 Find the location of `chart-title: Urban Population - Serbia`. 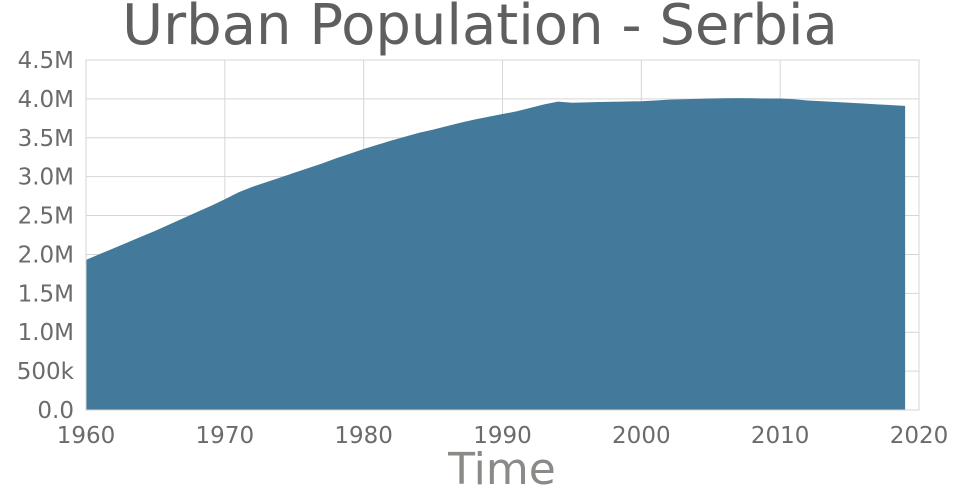

chart-title: Urban Population - Serbia is located at coordinates (480, 29).